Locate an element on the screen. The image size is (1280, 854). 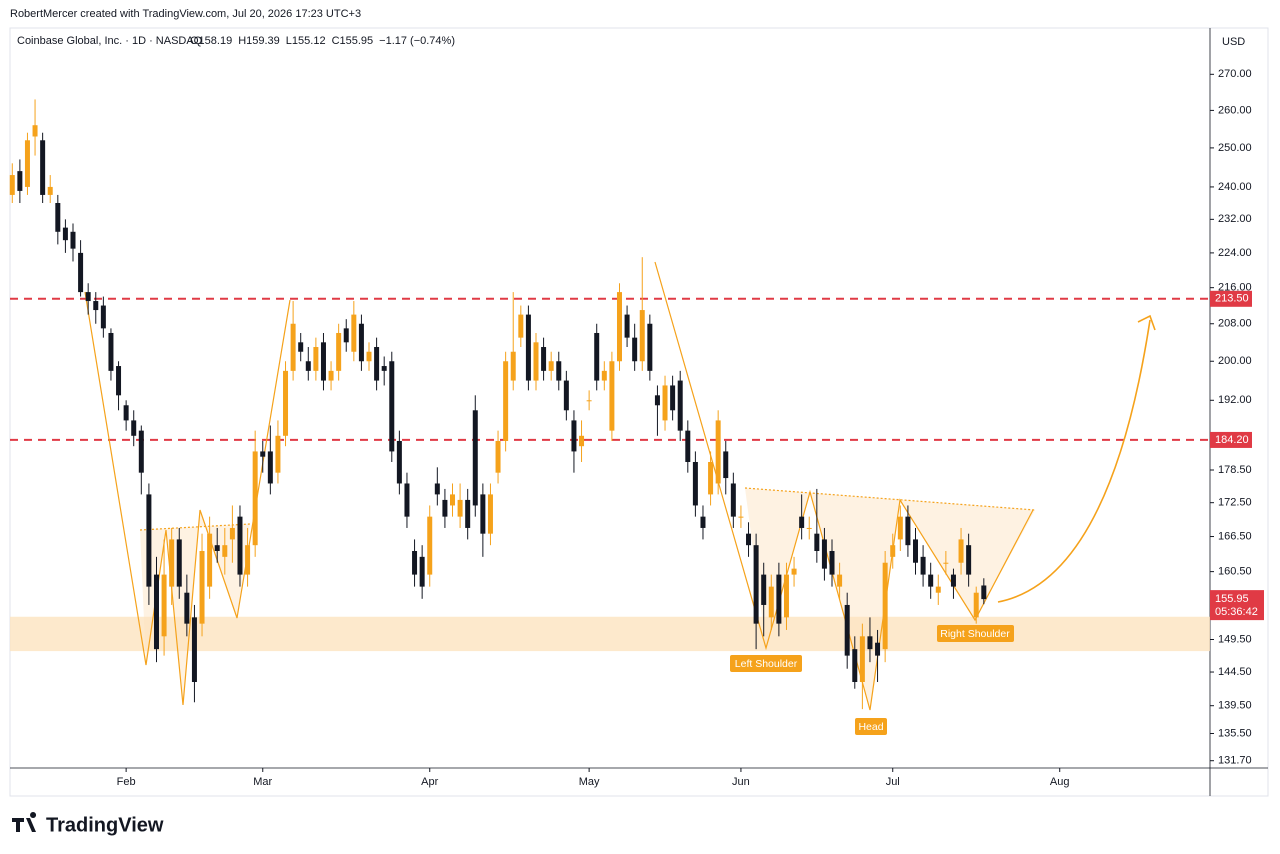
y-tick-label: 139.50 is located at coordinates (1235, 706).